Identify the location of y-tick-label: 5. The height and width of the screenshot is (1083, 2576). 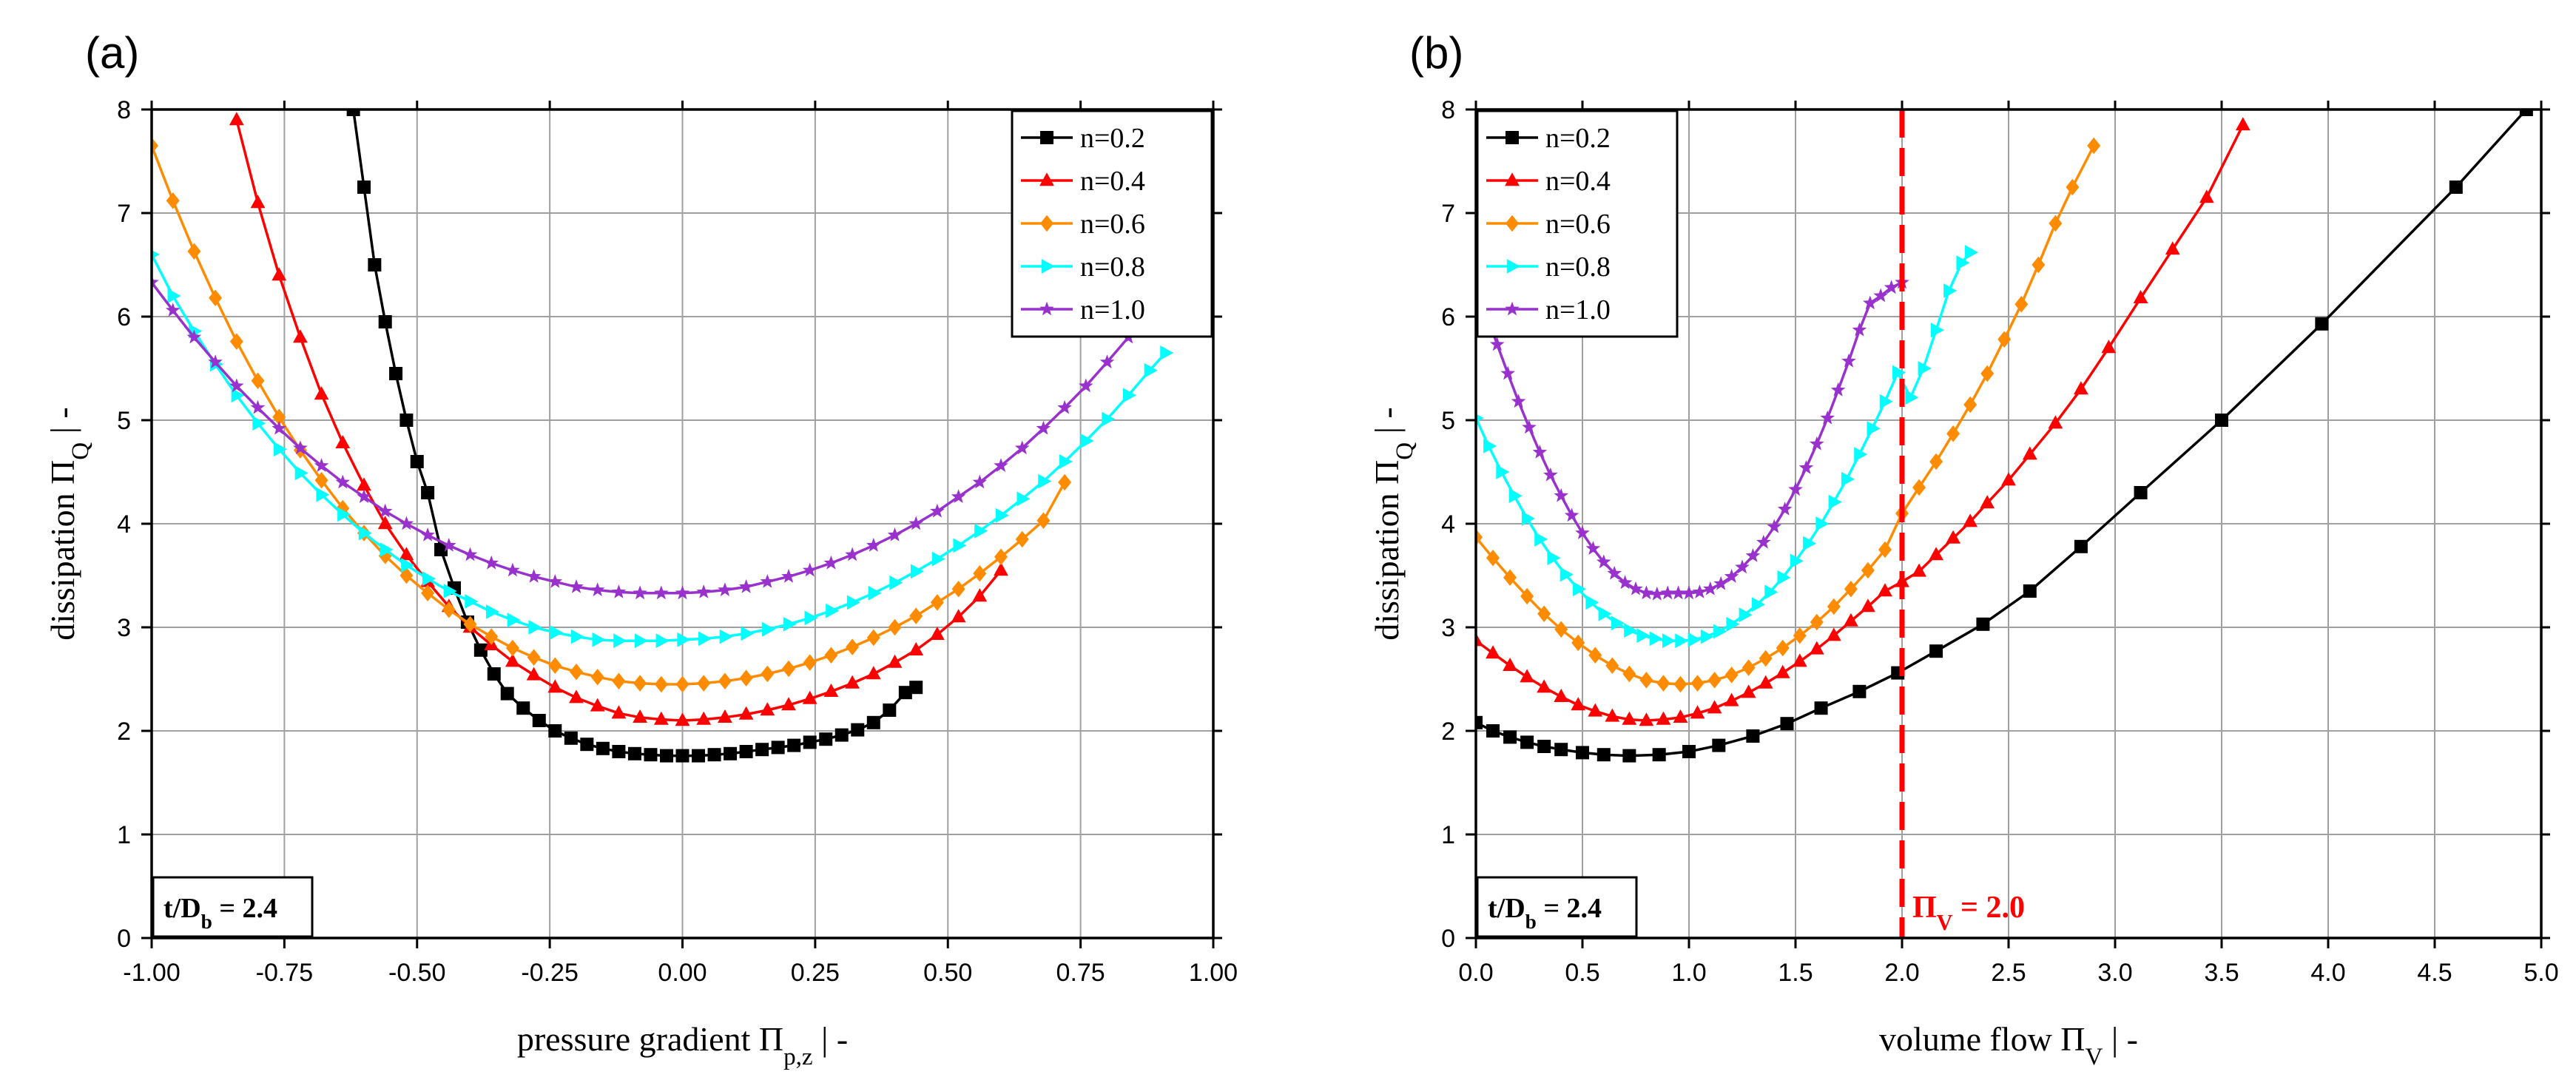
(124, 421).